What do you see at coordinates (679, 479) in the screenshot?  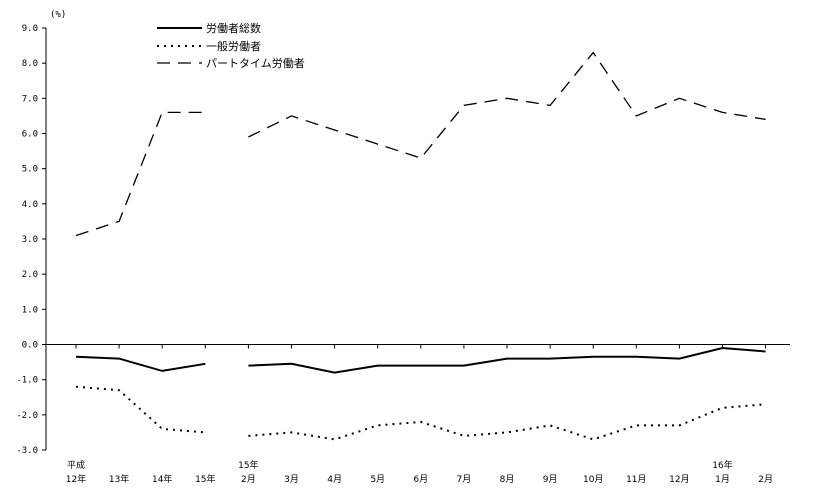 I see `x-tick-label: 12月` at bounding box center [679, 479].